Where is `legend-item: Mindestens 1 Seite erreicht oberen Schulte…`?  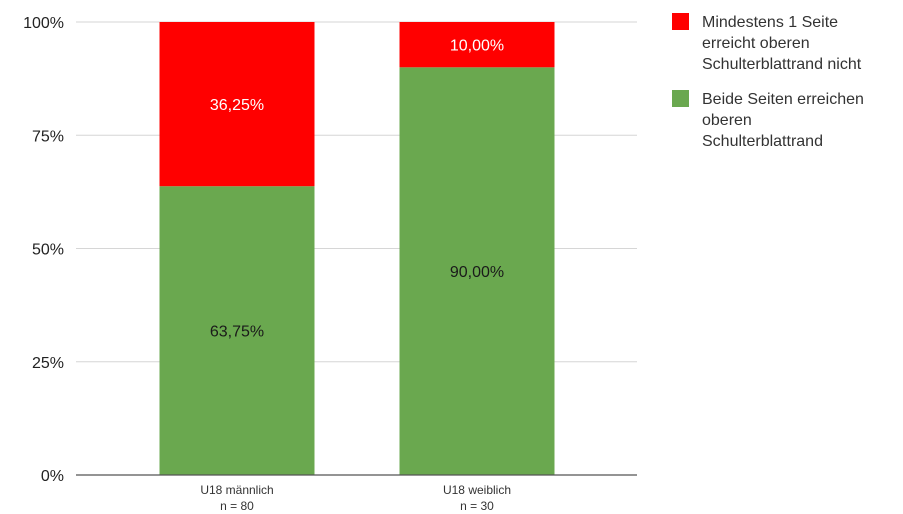 legend-item: Mindestens 1 Seite erreicht oberen Schulte… is located at coordinates (787, 43).